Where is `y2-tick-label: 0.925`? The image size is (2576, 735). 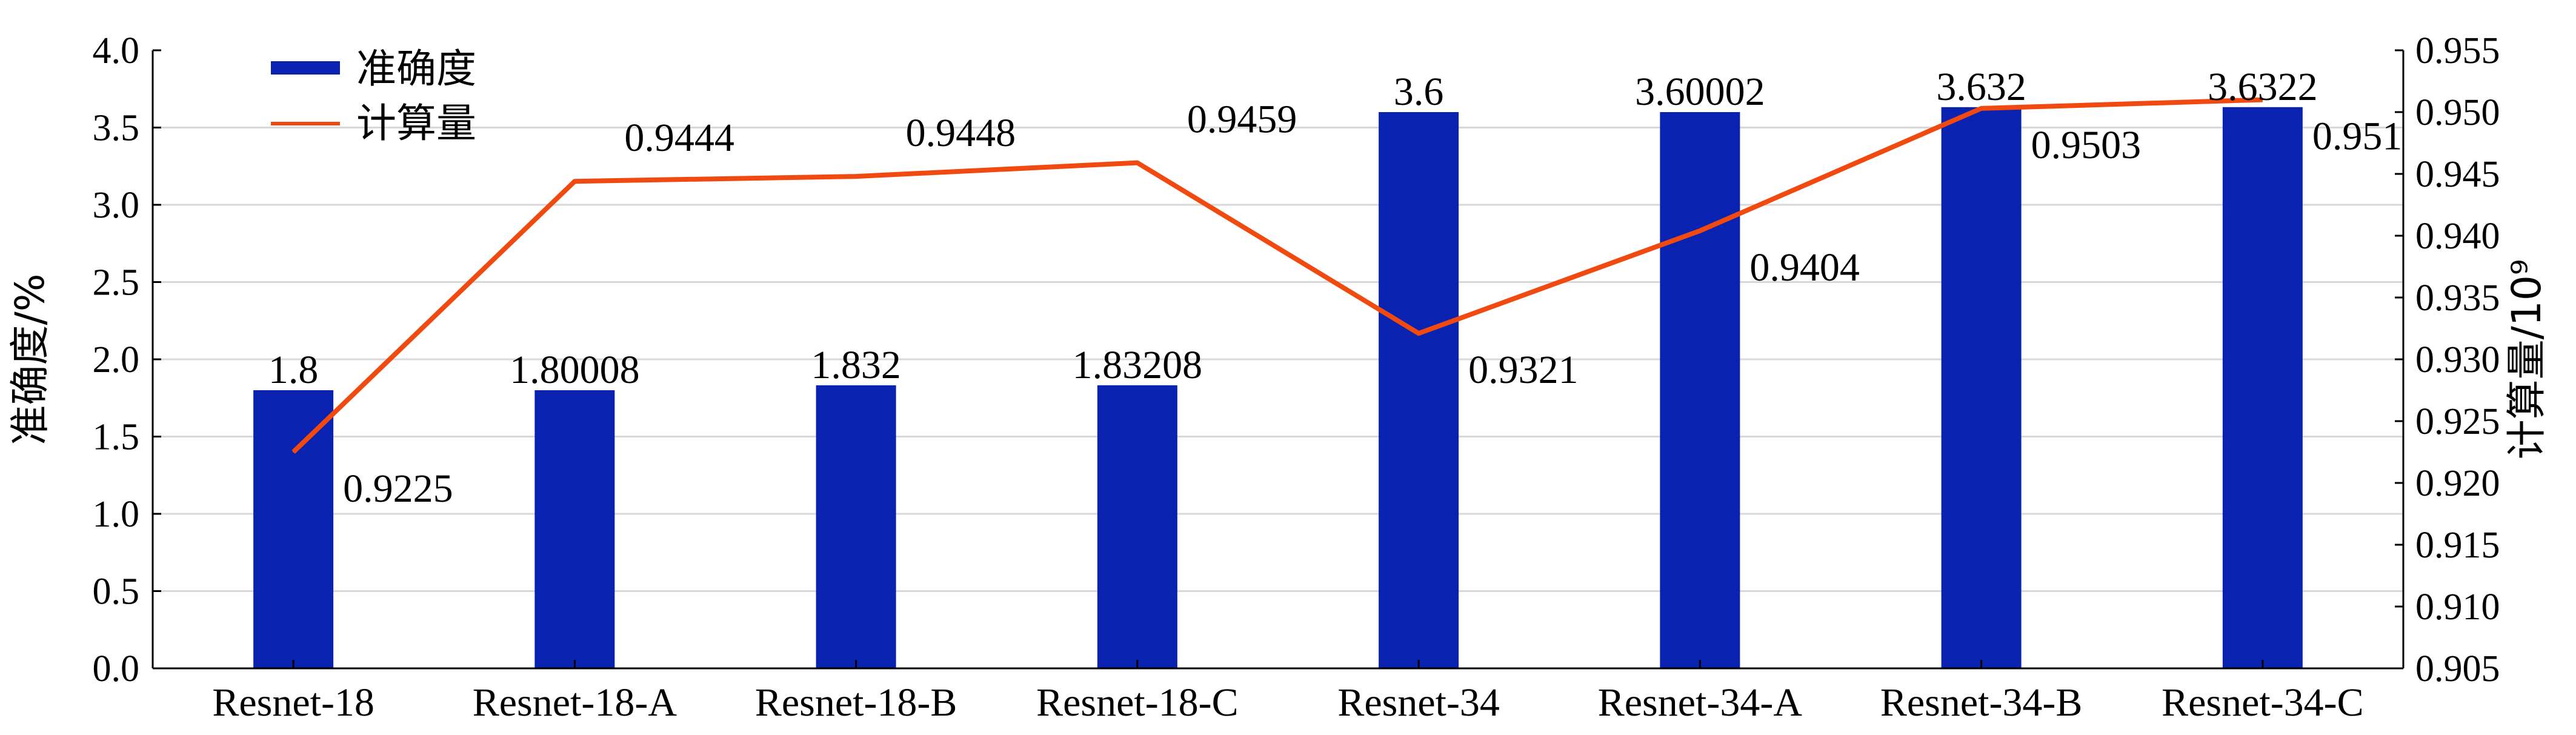
y2-tick-label: 0.925 is located at coordinates (2457, 421).